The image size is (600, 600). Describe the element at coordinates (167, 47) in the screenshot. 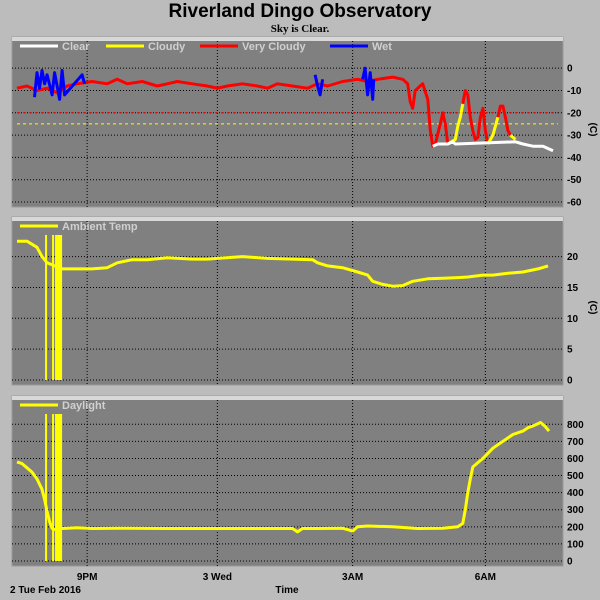

I see `legend-label: Cloudy` at that location.